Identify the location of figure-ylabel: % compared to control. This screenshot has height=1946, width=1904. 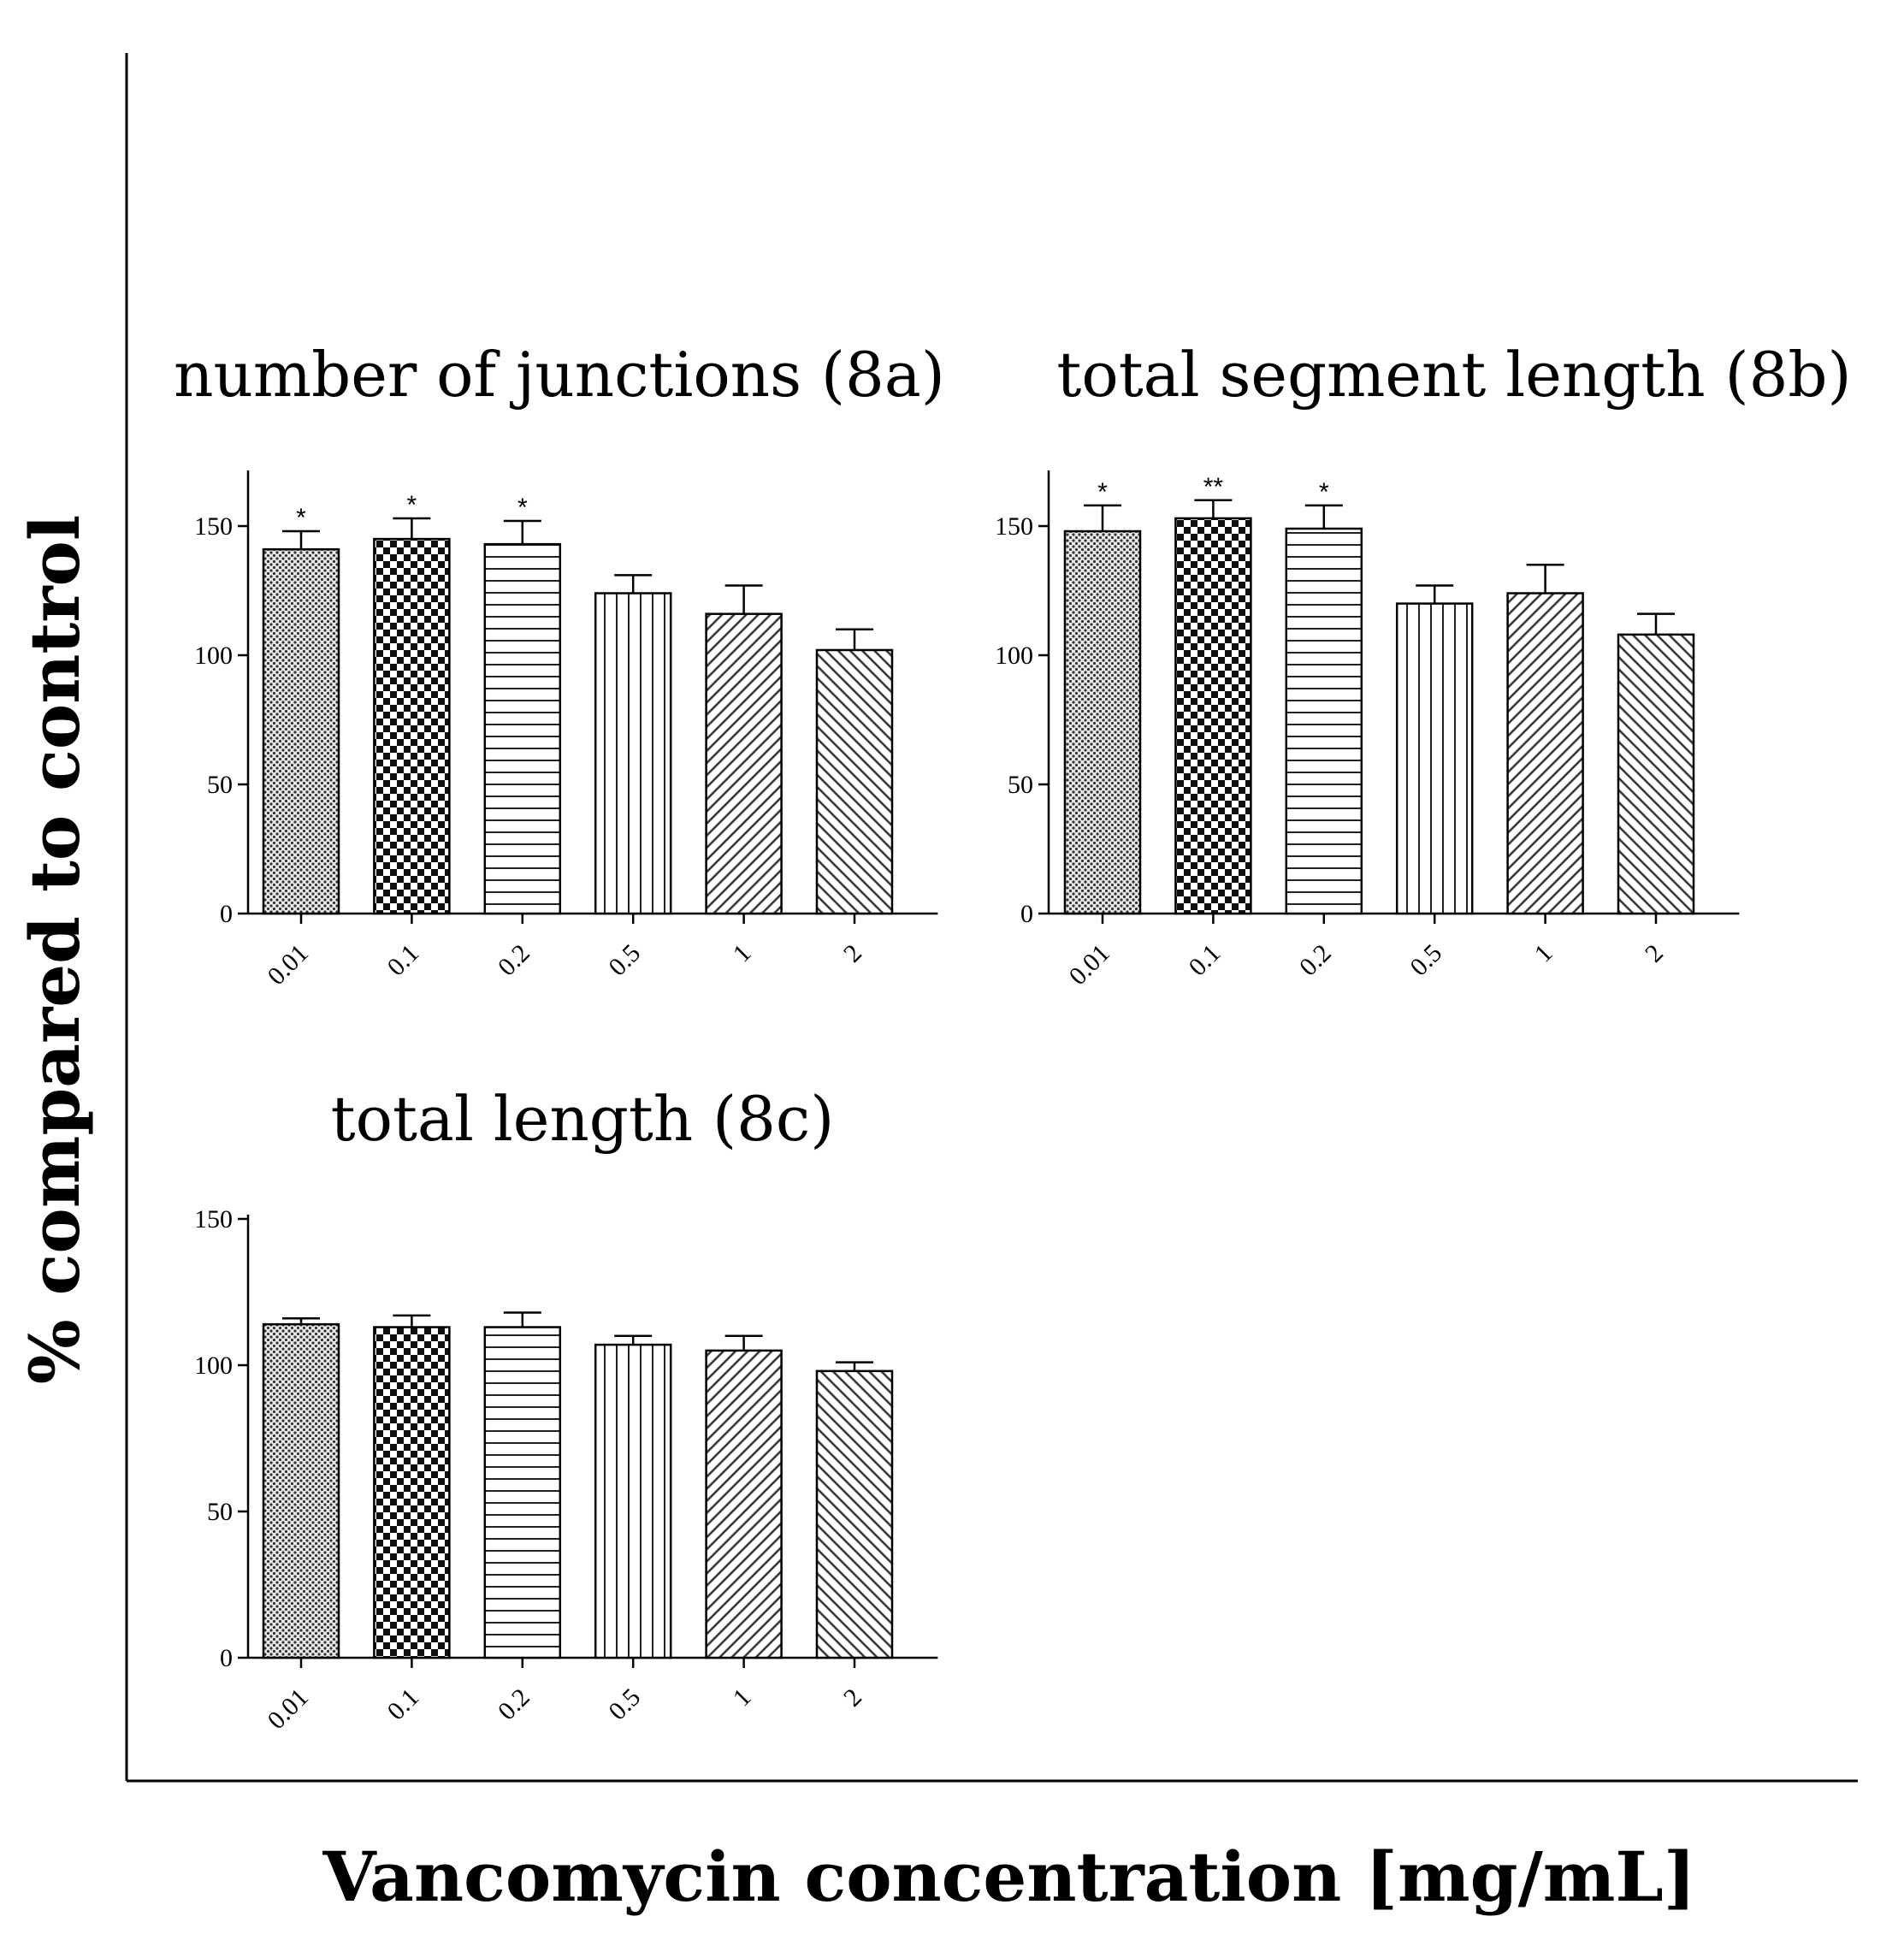
(55, 950).